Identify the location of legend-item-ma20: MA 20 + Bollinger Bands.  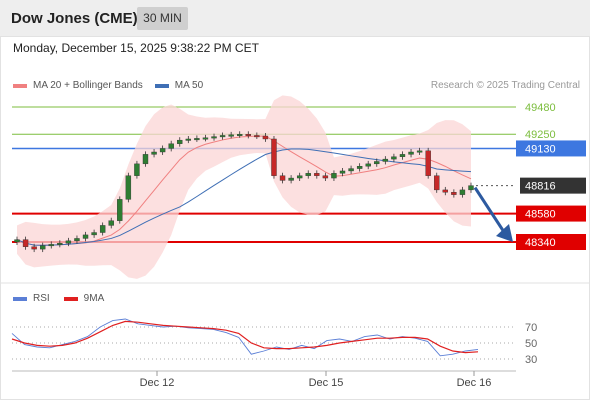
(78, 85).